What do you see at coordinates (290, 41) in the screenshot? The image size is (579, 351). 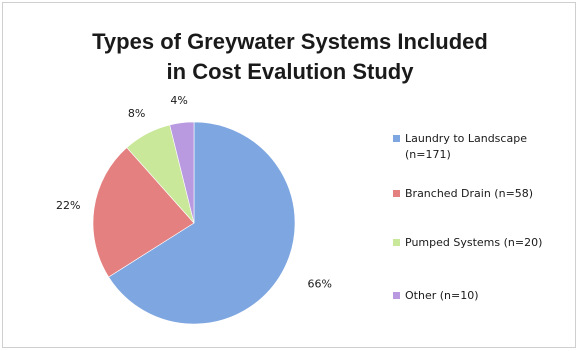 I see `chart-title-line-1: Types of Greywater Systems Included` at bounding box center [290, 41].